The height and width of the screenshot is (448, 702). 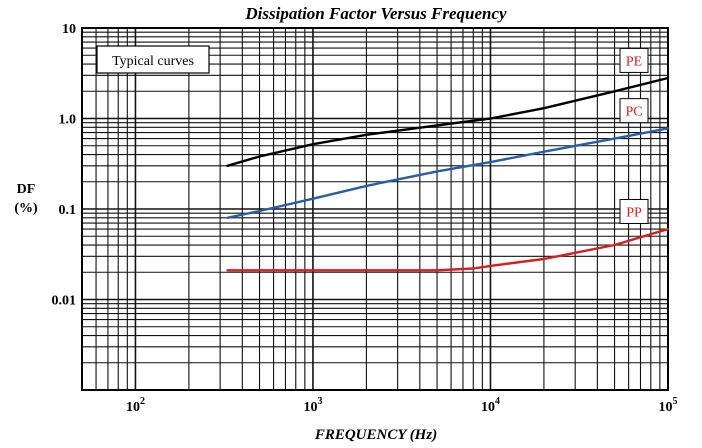 I want to click on series-labels: PE PC PP, so click(x=634, y=135).